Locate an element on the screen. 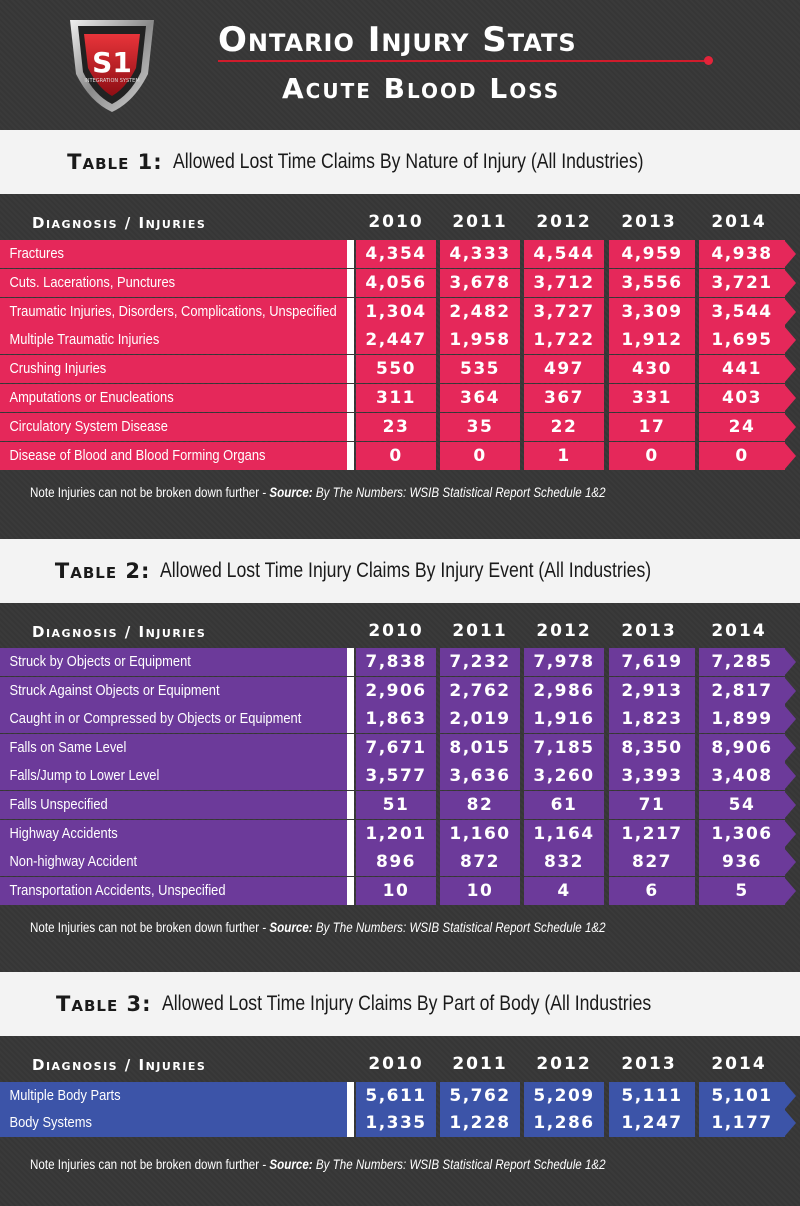  row-value: 2,986 is located at coordinates (564, 690).